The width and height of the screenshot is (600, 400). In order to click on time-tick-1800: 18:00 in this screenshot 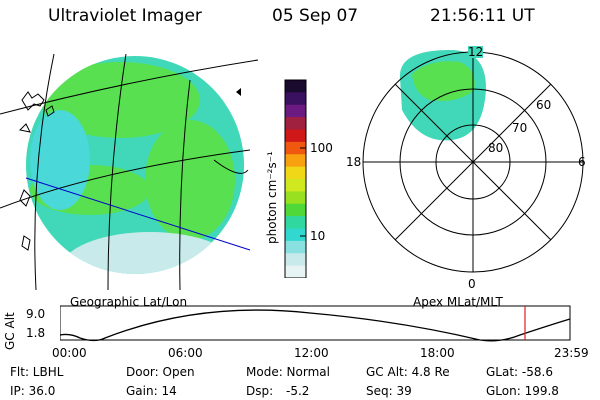, I will do `click(437, 353)`.